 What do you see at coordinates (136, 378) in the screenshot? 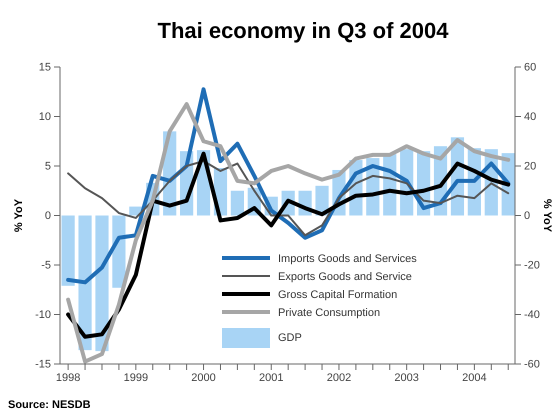
I see `x-tick-label: 1999` at bounding box center [136, 378].